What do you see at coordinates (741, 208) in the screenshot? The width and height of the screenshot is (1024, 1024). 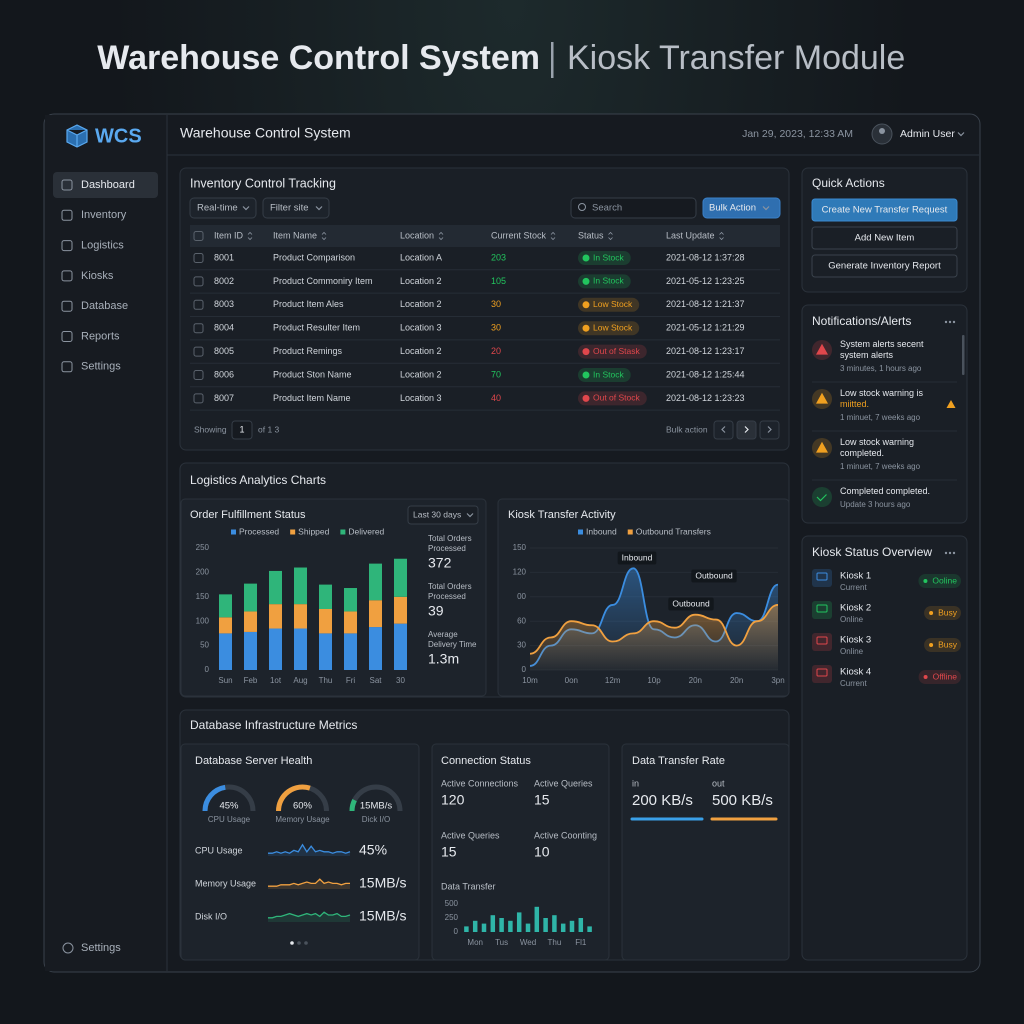 I see `bulk-action-button` at bounding box center [741, 208].